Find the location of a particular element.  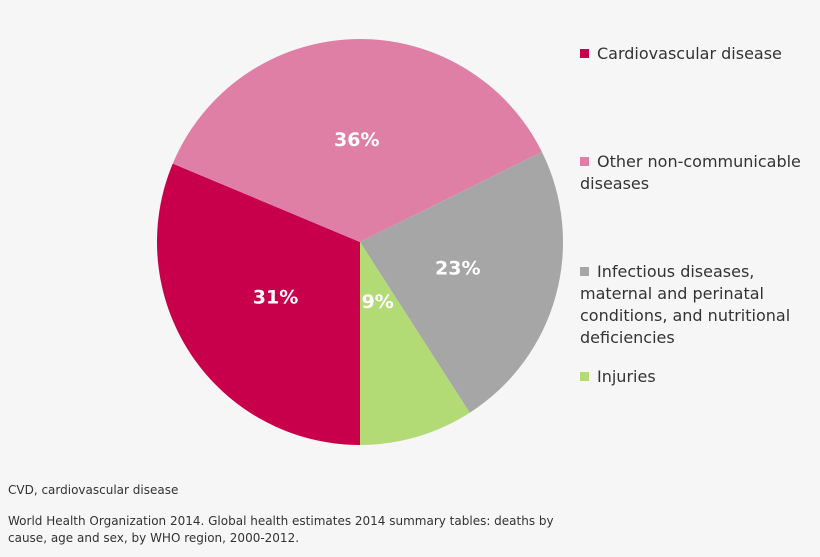

legend-item-injuries: Injuries is located at coordinates (698, 377).